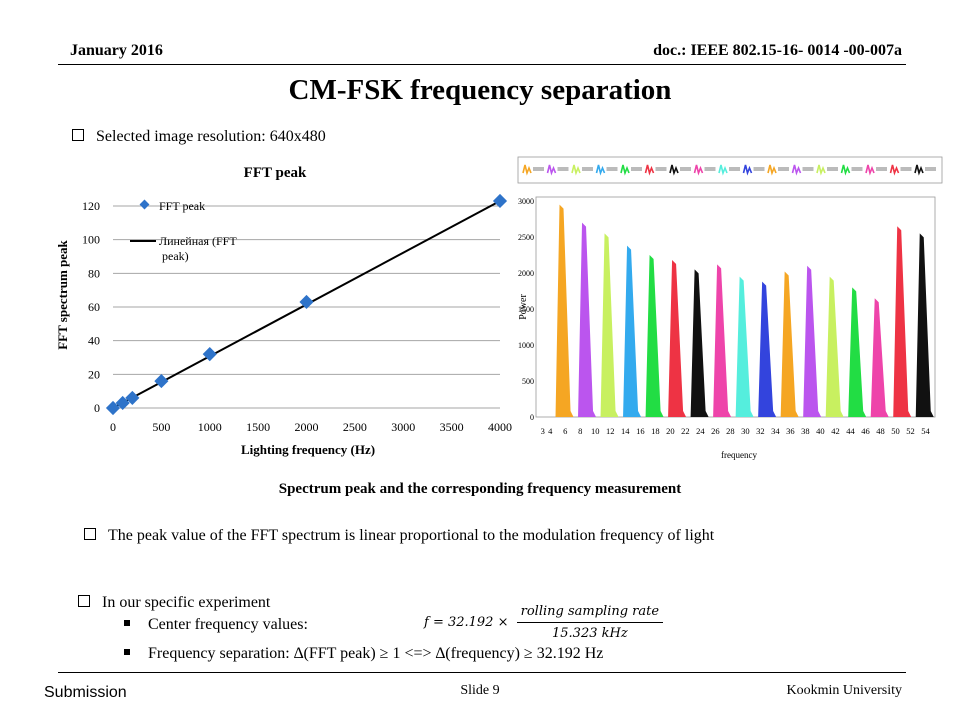 The width and height of the screenshot is (960, 720). I want to click on sub-bullet-center-text: Center frequency values:, so click(228, 624).